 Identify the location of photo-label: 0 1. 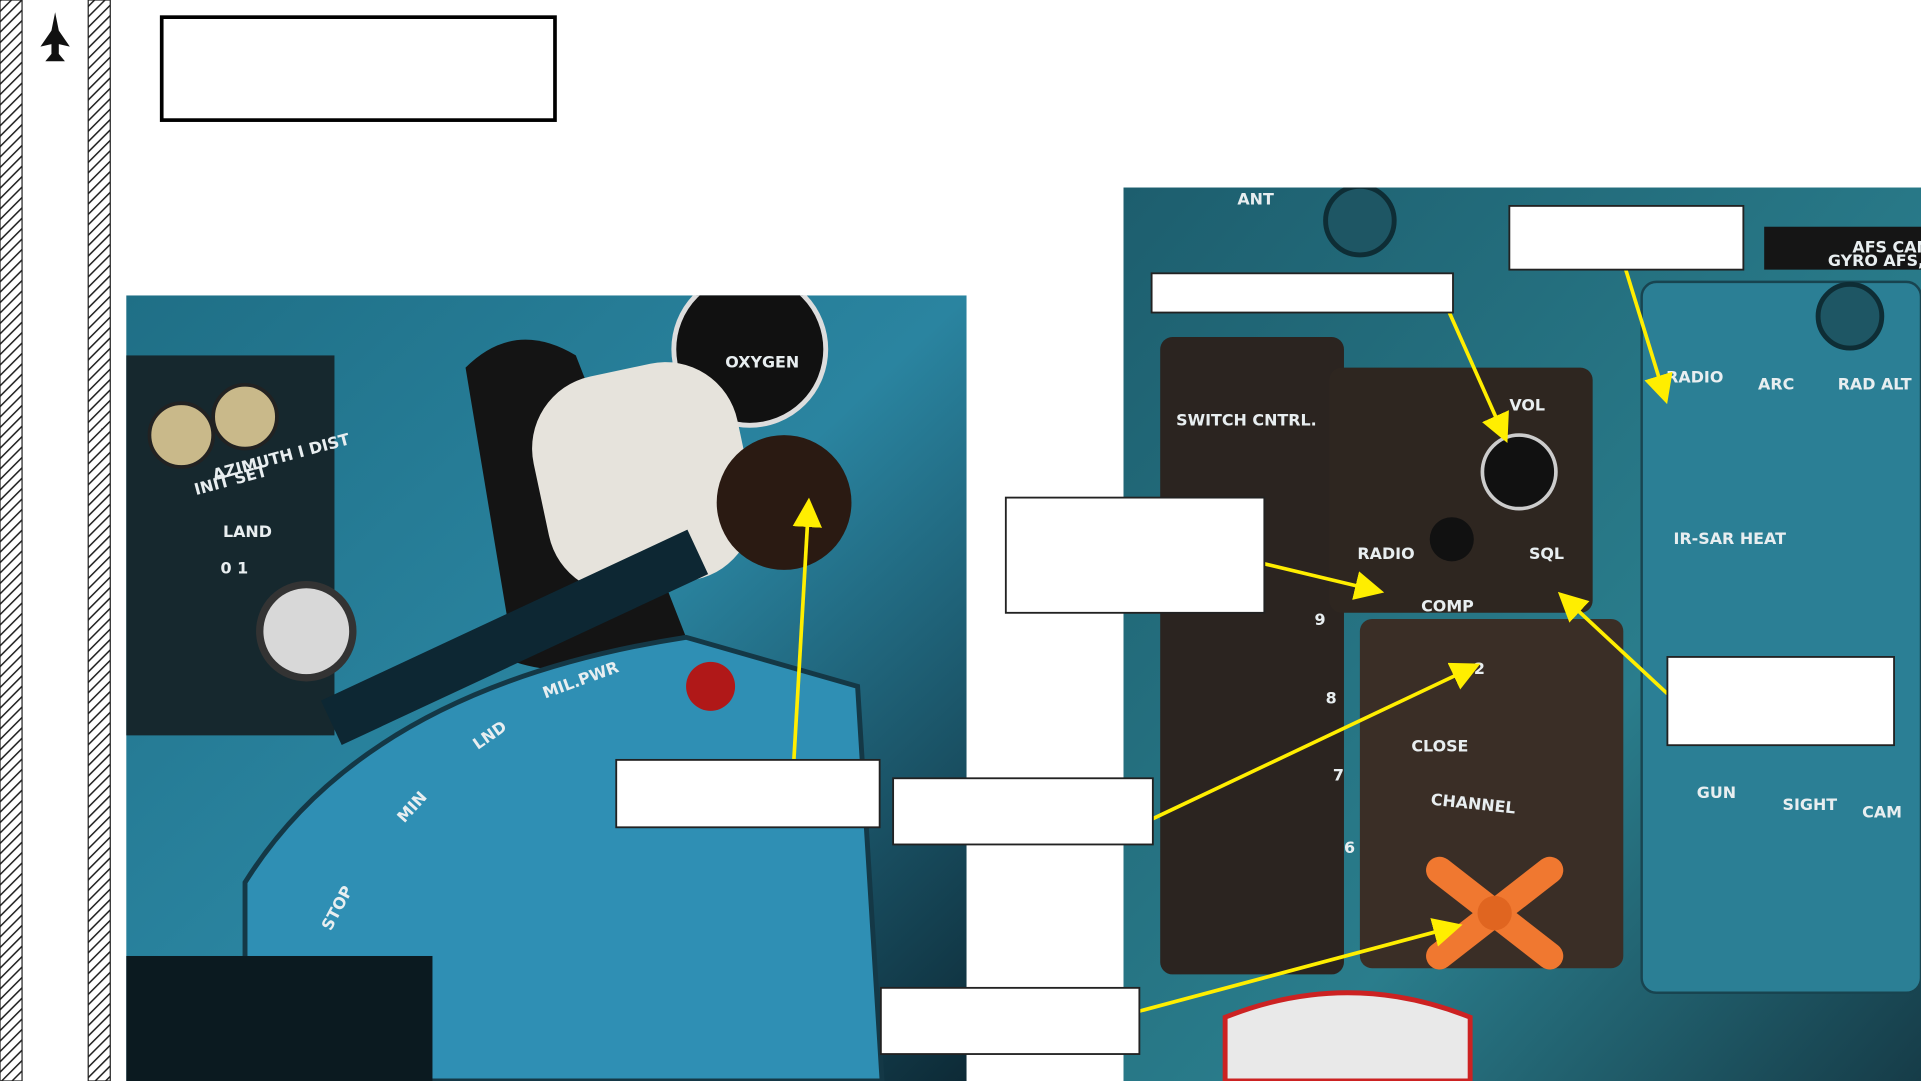
(235, 568).